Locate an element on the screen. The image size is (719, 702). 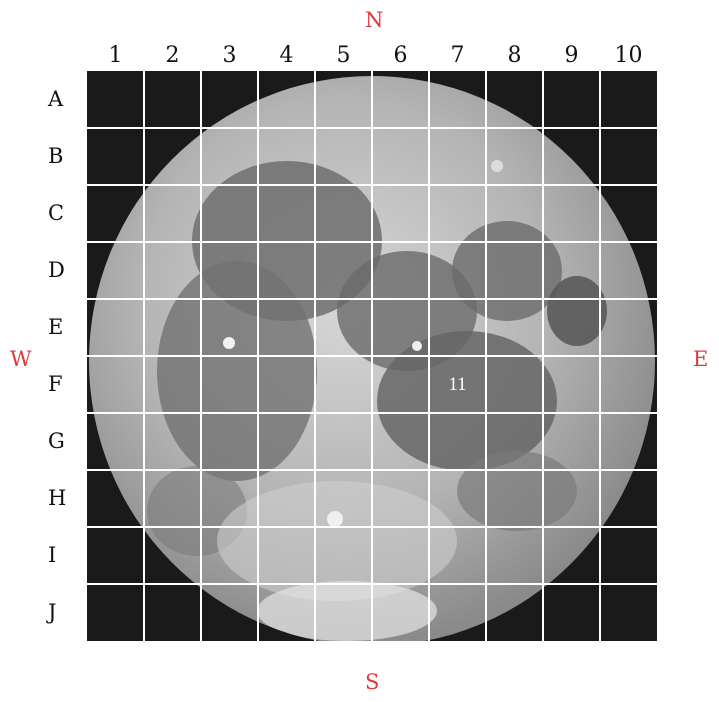
row-label: A is located at coordinates (56, 99).